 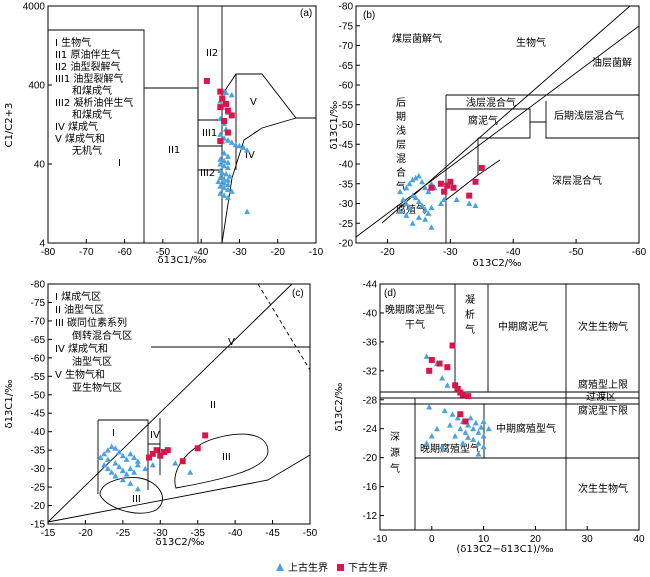 I want to click on b-ytick-label: -60, so click(x=346, y=86).